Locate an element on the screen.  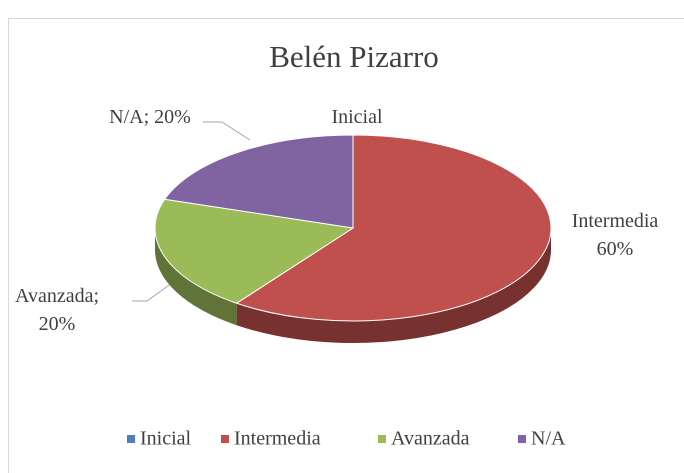
data-label-line: Avanzada; is located at coordinates (57, 296).